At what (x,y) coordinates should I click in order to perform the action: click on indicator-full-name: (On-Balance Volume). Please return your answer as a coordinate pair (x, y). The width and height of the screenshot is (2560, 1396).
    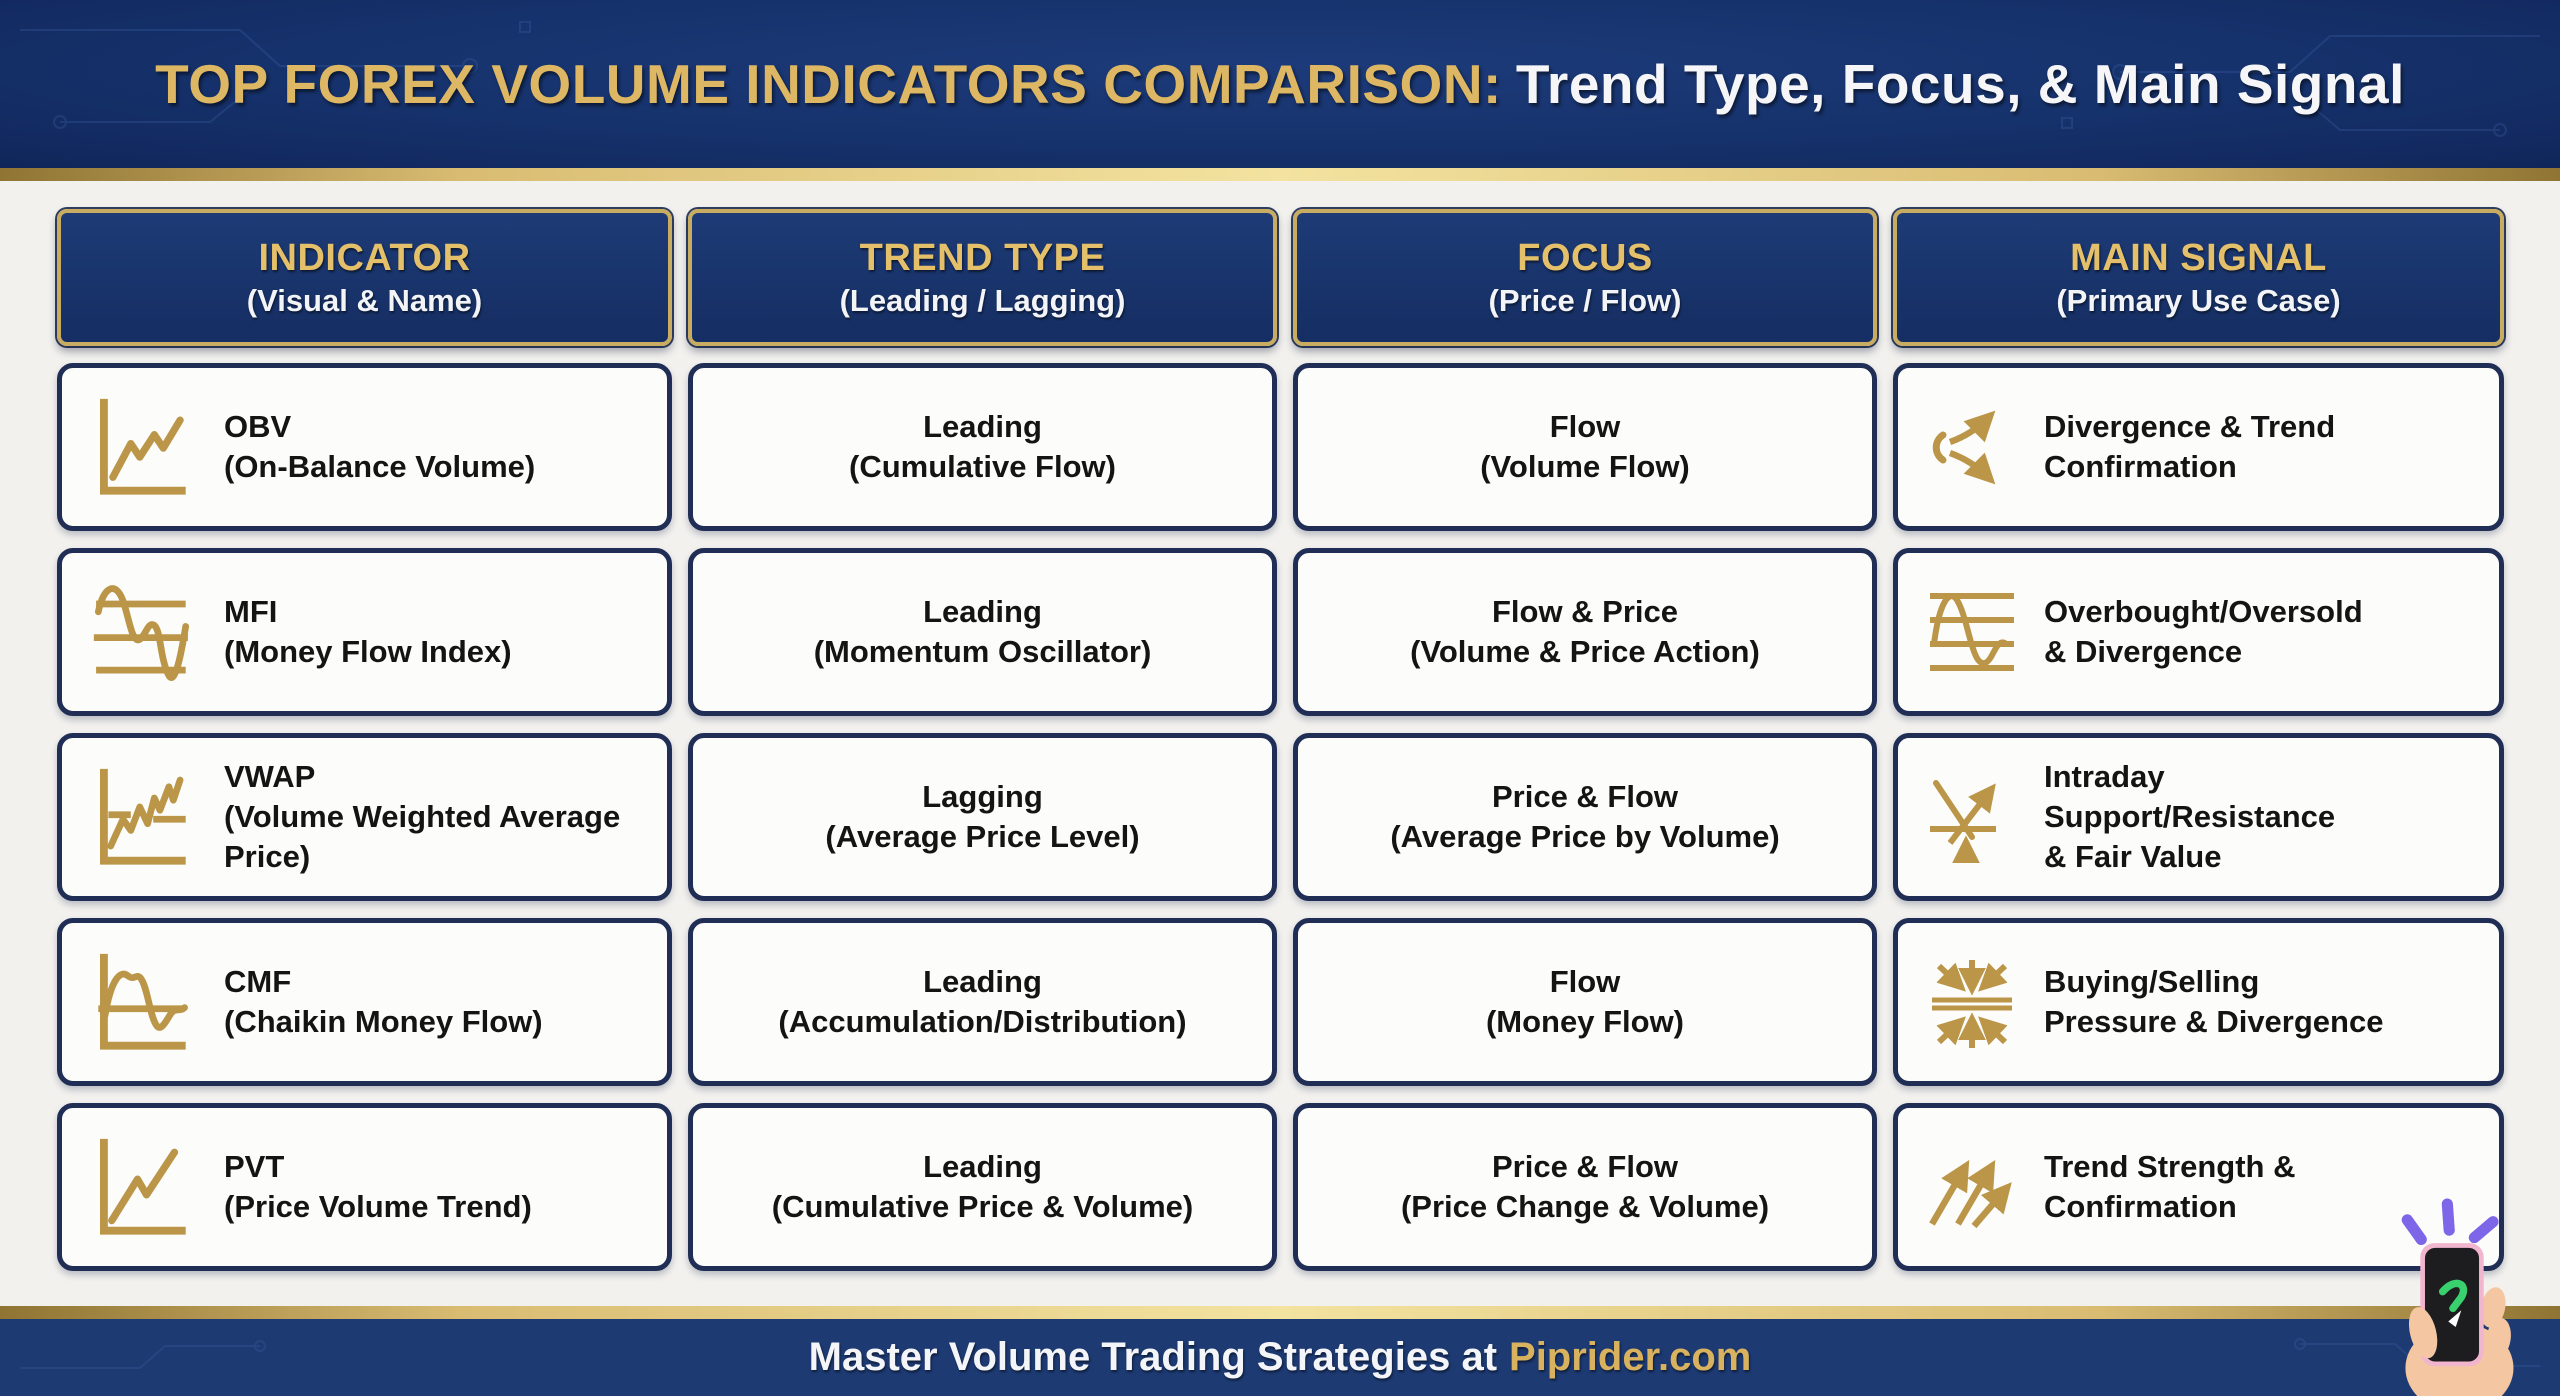
    Looking at the image, I should click on (380, 466).